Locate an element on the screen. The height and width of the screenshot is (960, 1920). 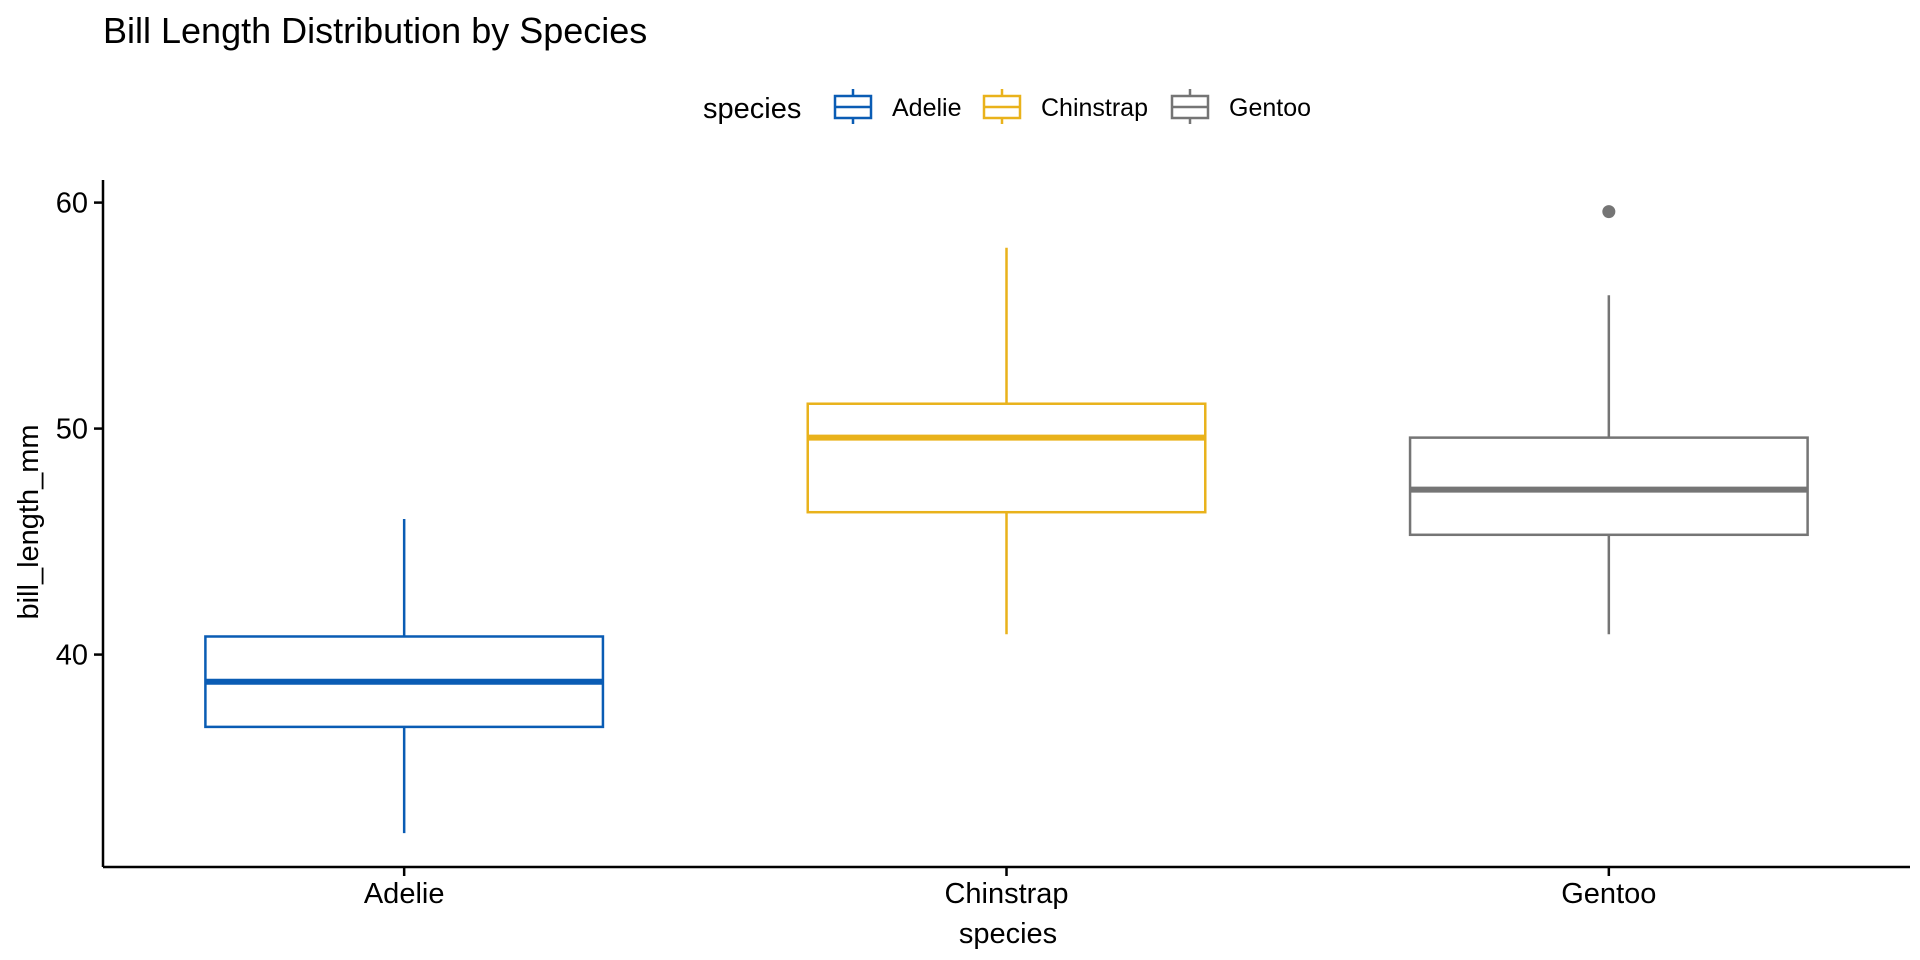
legend-item-gentoo: Gentoo is located at coordinates (1240, 106).